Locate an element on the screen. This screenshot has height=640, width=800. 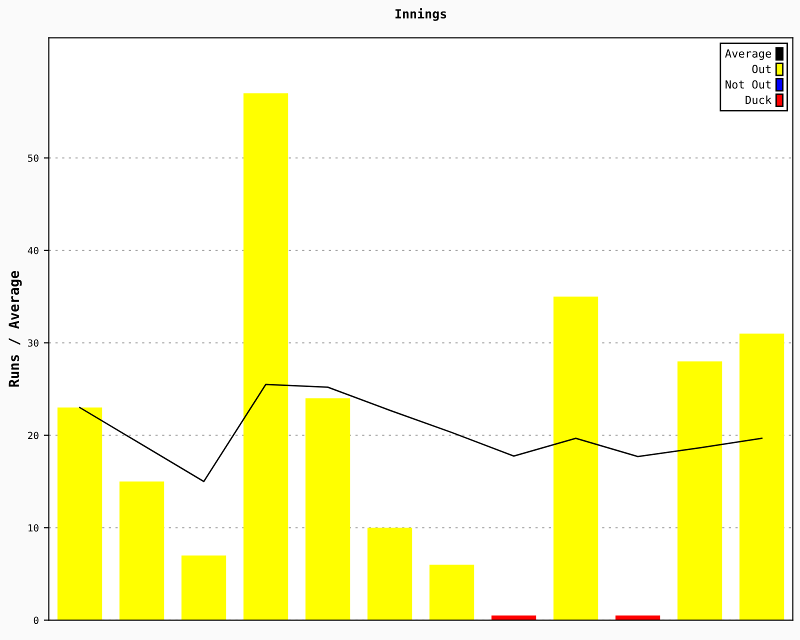
y-axis-title: Runs / Average is located at coordinates (15, 328).